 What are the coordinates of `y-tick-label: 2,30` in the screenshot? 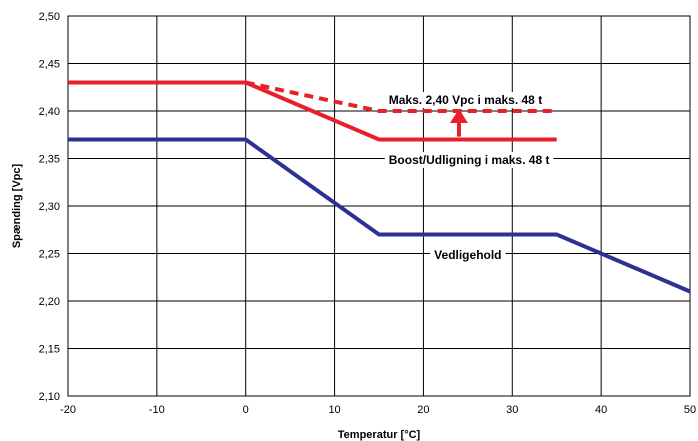 It's located at (49, 207).